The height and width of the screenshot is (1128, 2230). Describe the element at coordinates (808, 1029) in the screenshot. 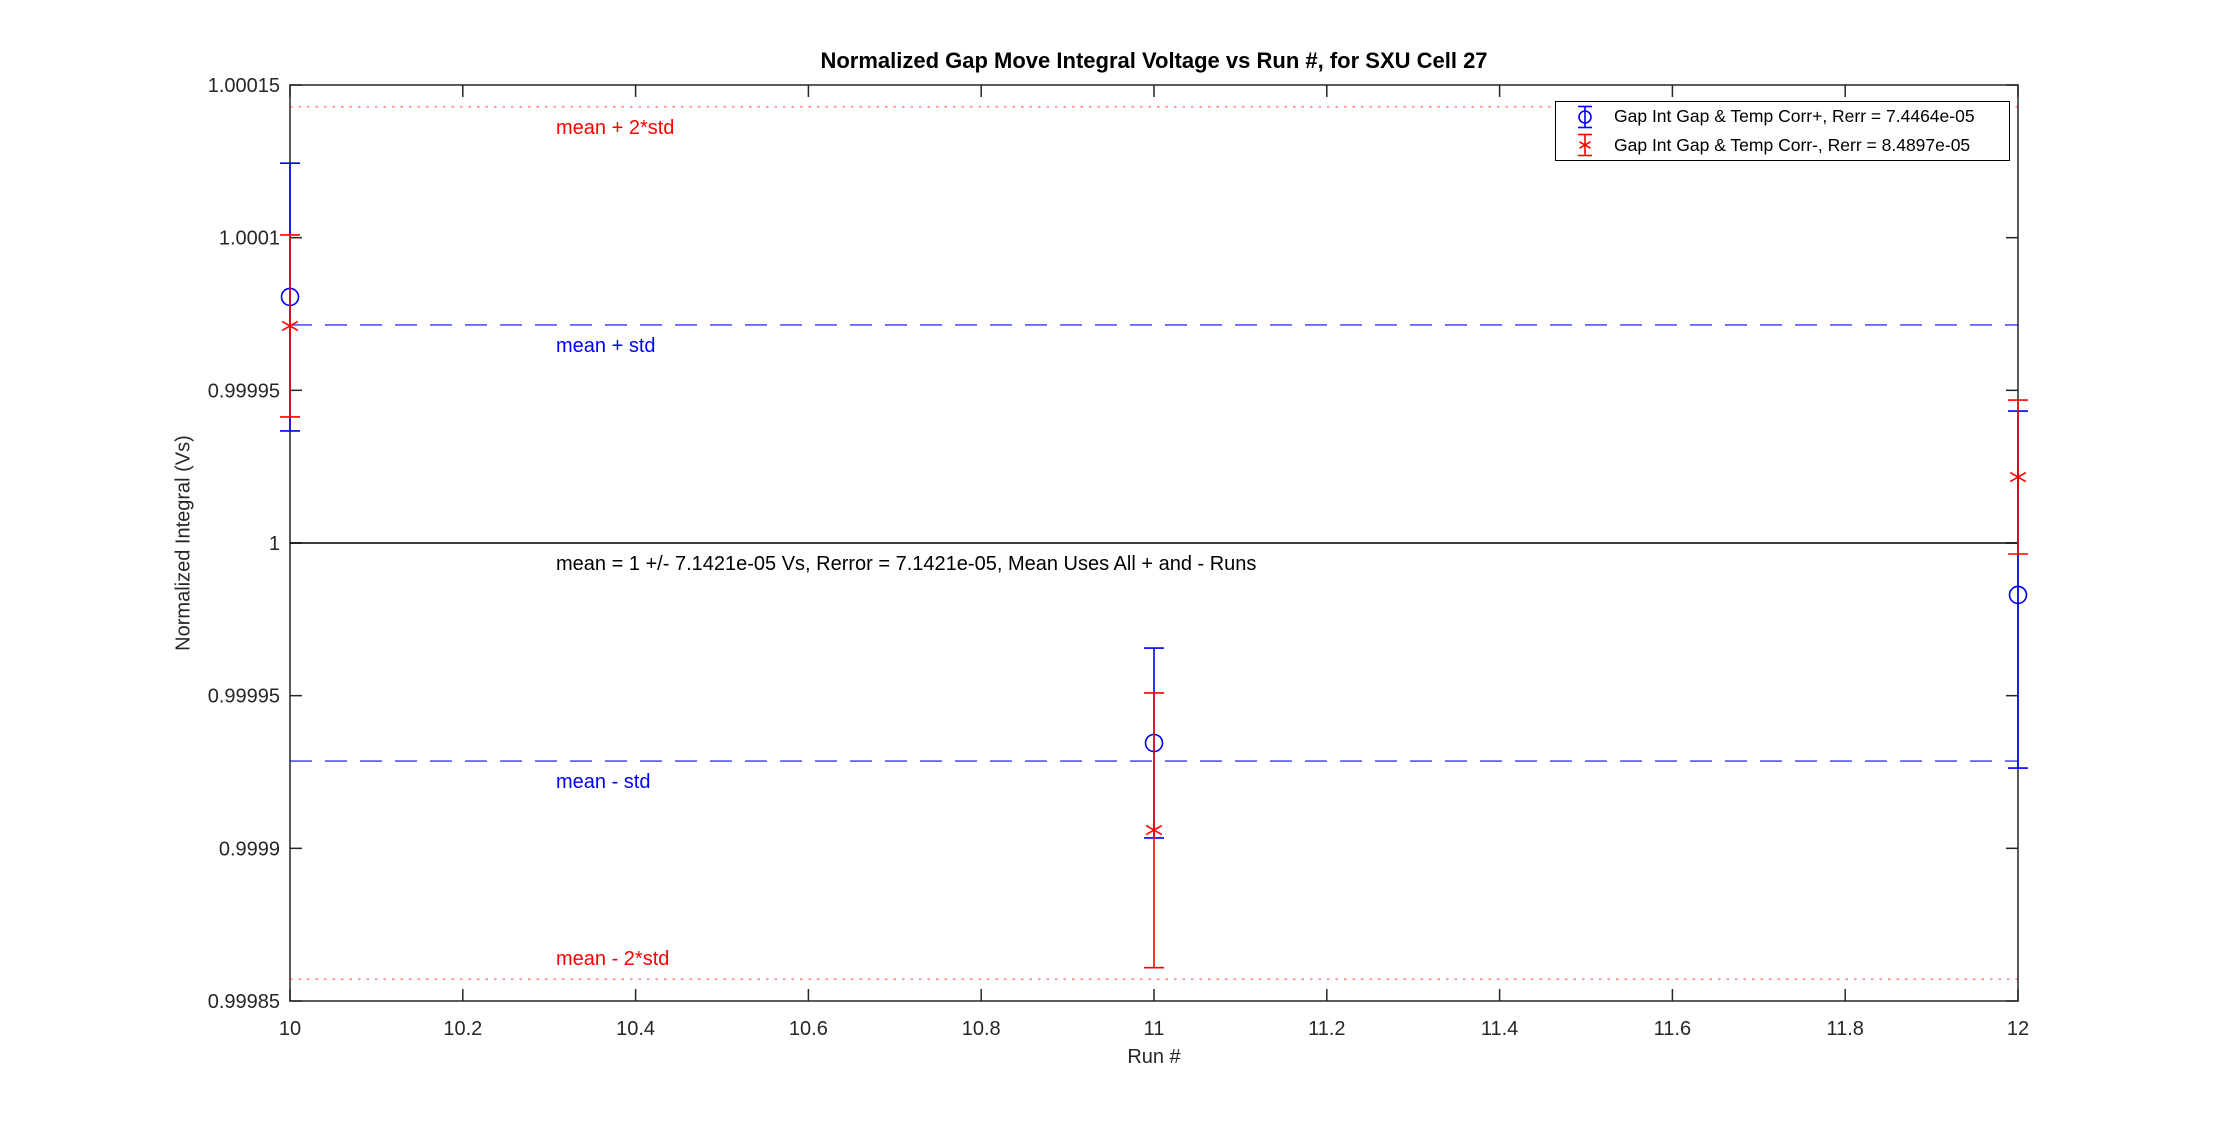

I see `x-tick-label: 10.6` at that location.